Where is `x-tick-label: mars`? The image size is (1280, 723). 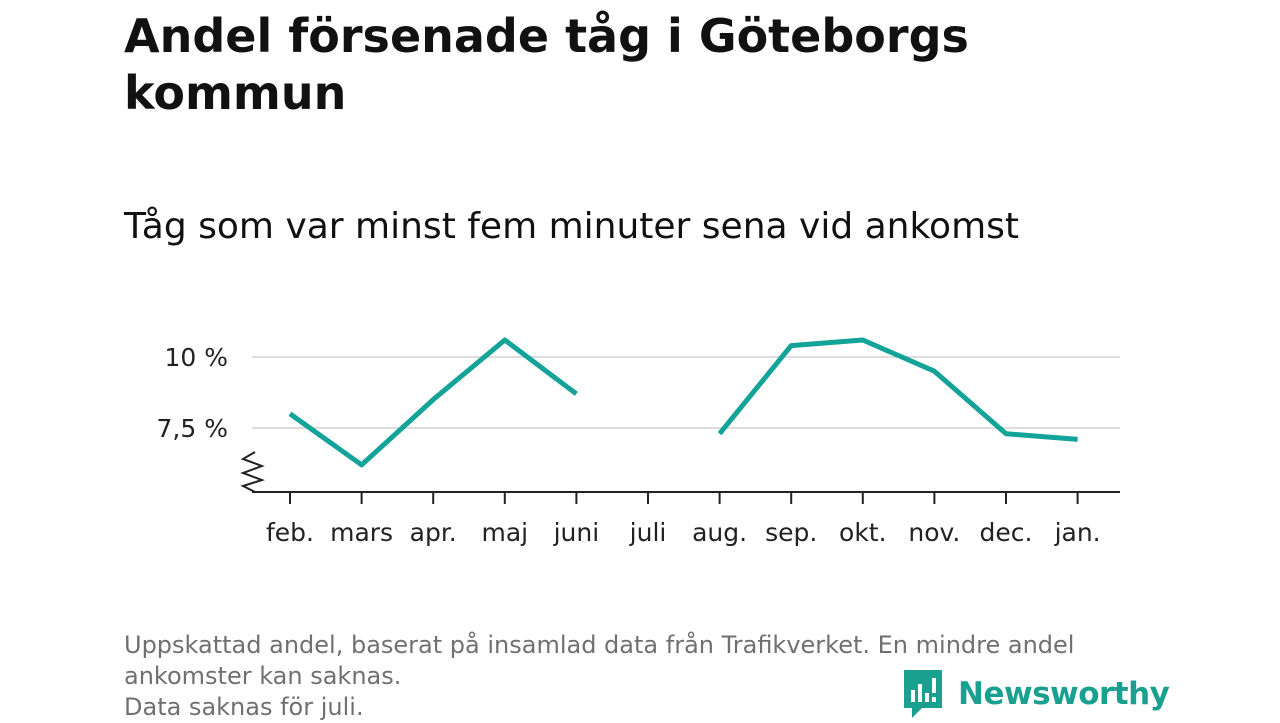
x-tick-label: mars is located at coordinates (361, 532).